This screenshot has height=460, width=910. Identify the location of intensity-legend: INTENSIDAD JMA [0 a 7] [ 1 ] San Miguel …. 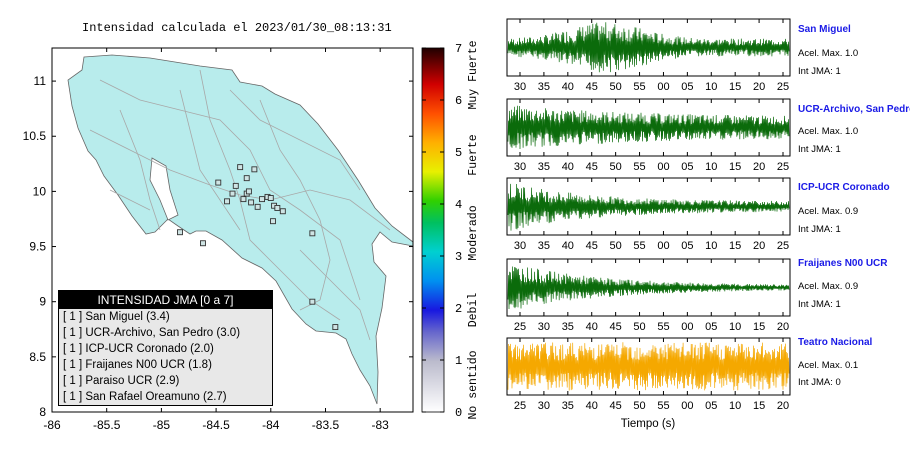
(165, 348).